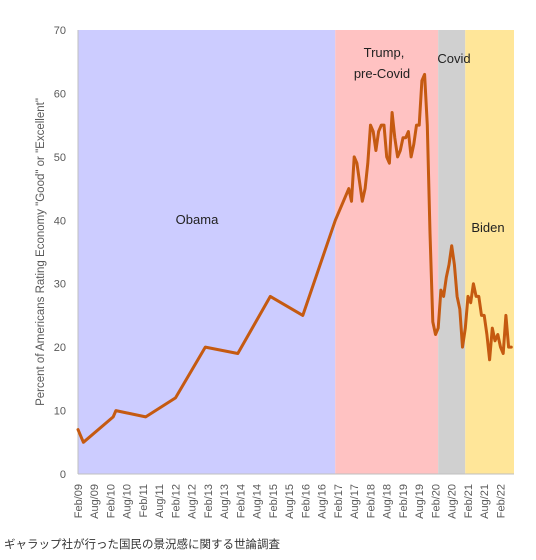 This screenshot has width=536, height=560. Describe the element at coordinates (501, 501) in the screenshot. I see `x-tick-label: Feb/22` at that location.